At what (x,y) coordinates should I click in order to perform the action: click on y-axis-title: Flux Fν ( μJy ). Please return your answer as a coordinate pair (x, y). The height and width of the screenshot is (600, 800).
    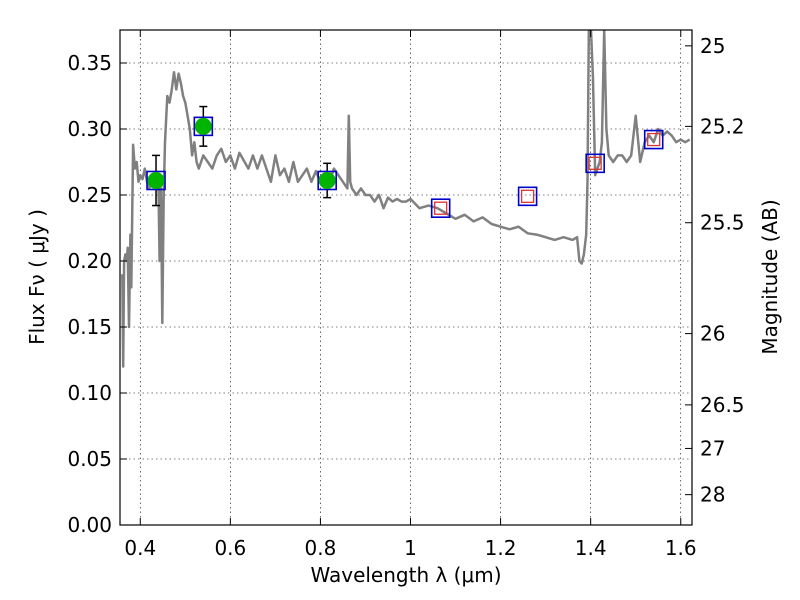
    Looking at the image, I should click on (37, 277).